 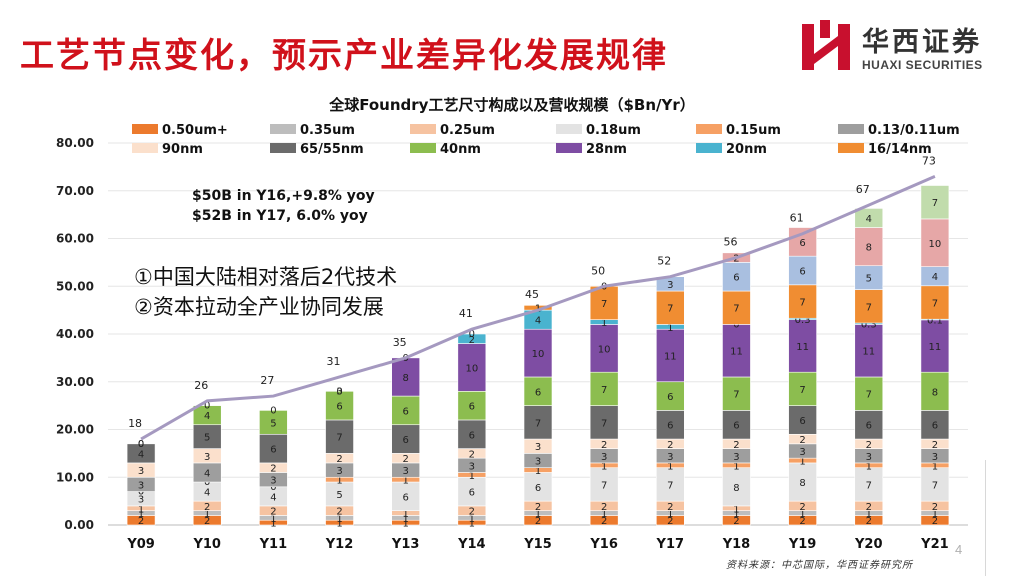 What do you see at coordinates (75, 334) in the screenshot?
I see `y-tick-label: 40.00` at bounding box center [75, 334].